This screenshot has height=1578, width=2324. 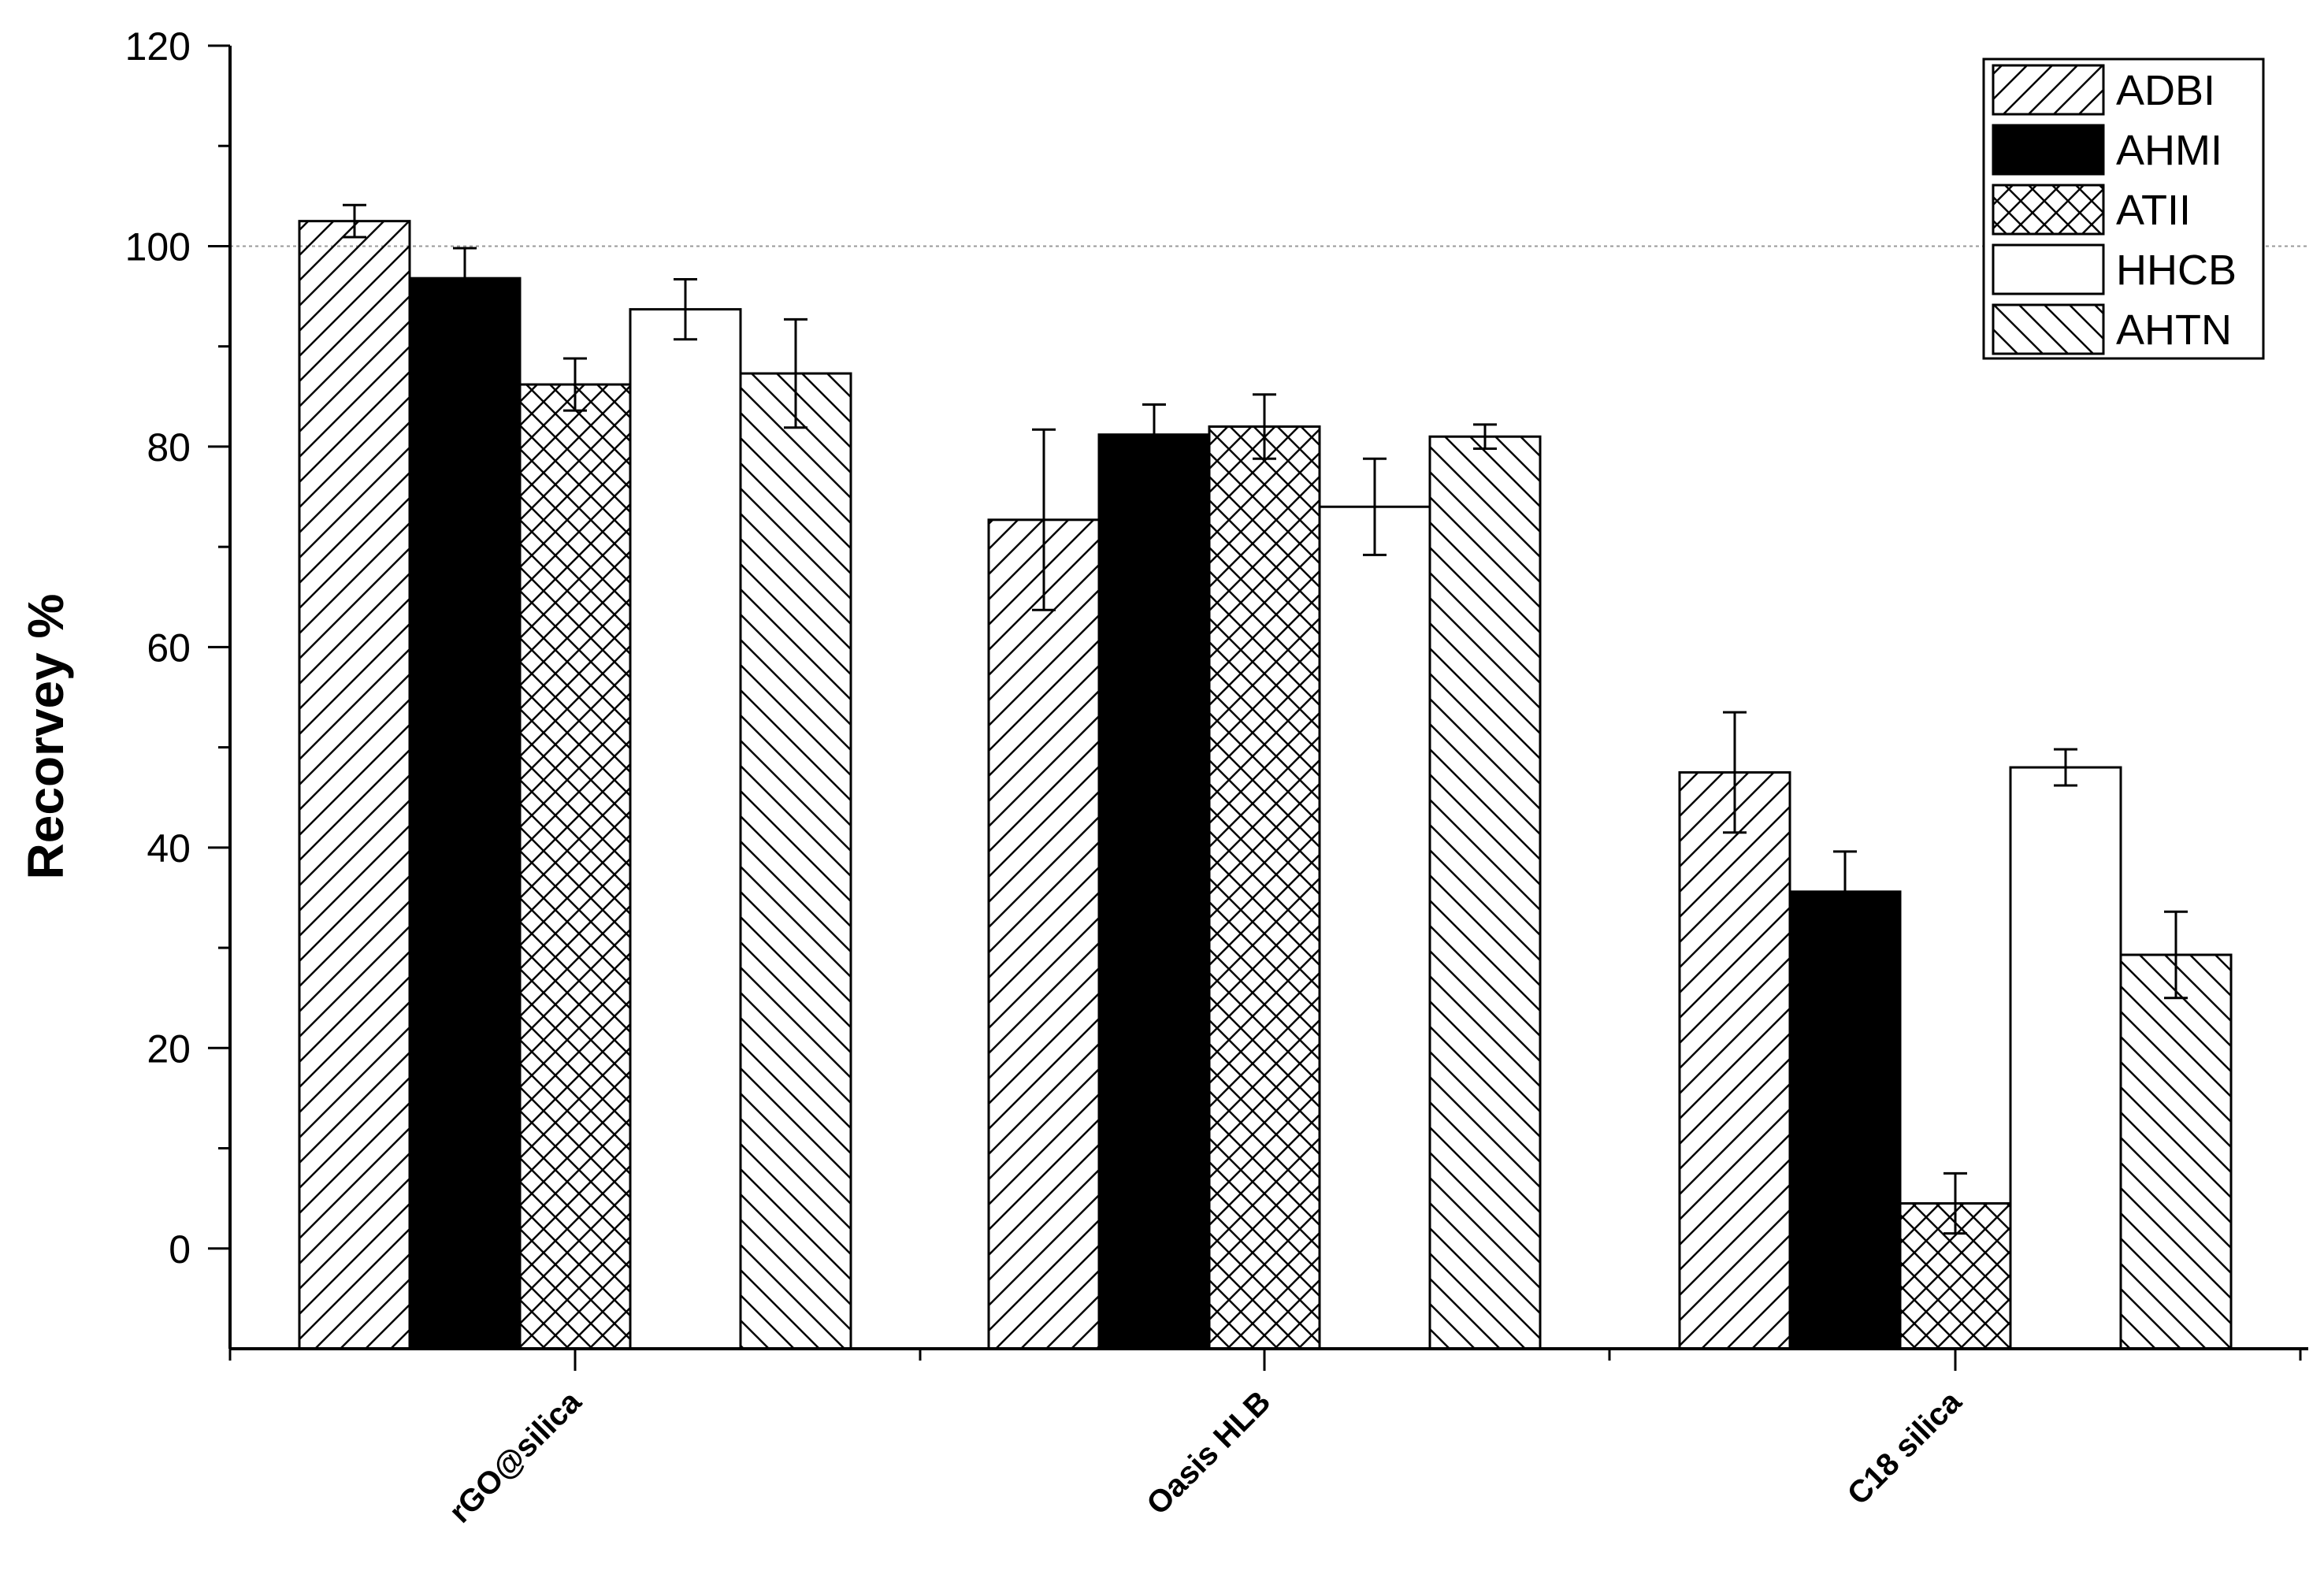 I want to click on y-tick-label: 80, so click(x=169, y=448).